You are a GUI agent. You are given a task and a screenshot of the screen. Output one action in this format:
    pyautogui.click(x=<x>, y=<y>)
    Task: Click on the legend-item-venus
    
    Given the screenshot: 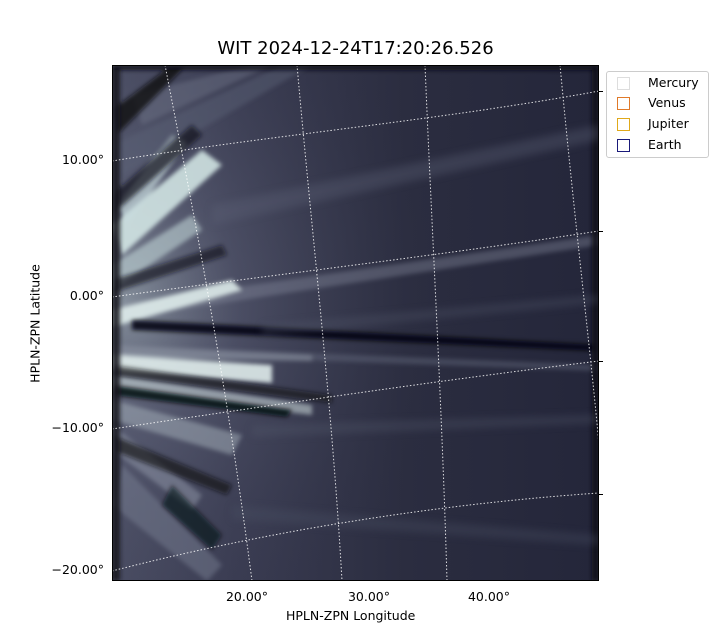 What is the action you would take?
    pyautogui.click(x=623, y=103)
    